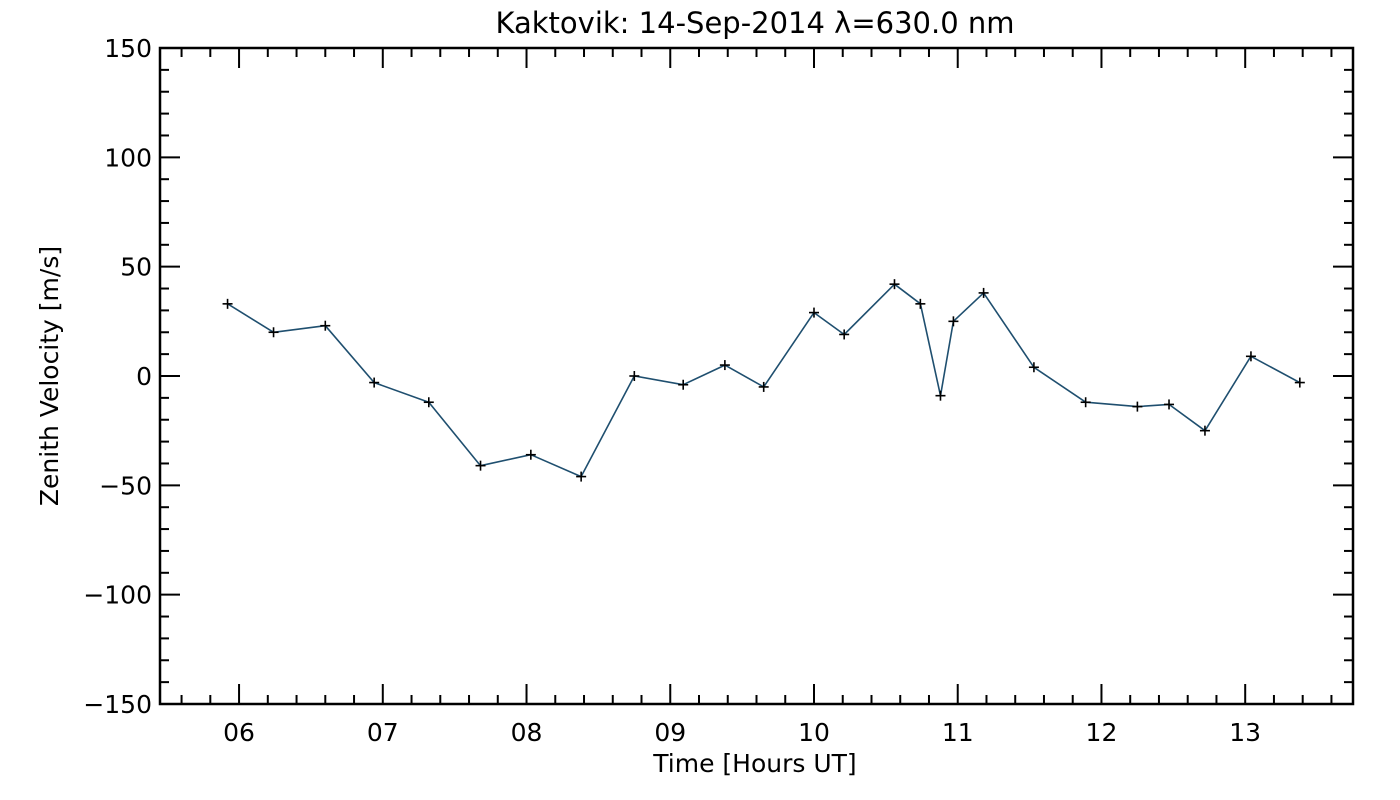  I want to click on y-tick-label: −100, so click(117, 595).